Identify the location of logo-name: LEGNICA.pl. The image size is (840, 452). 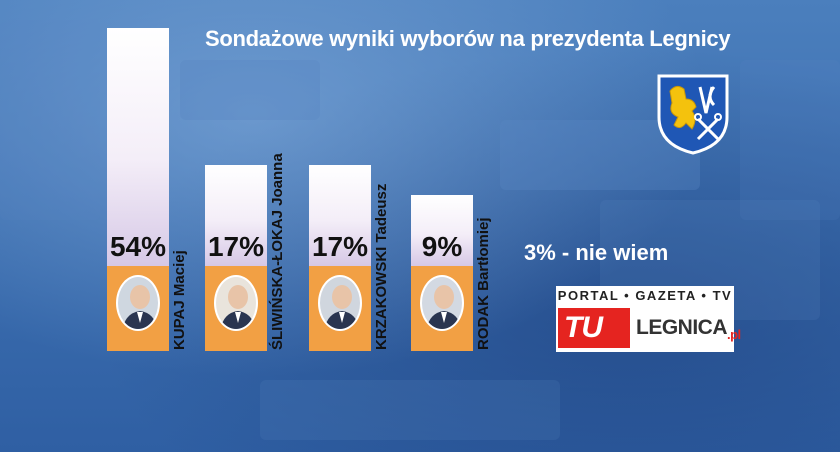
(688, 329).